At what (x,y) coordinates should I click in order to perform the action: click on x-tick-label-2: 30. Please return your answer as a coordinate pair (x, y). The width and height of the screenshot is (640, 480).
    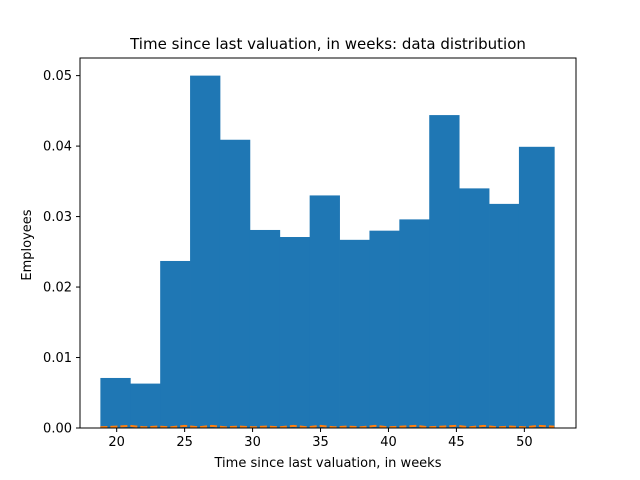
    Looking at the image, I should click on (252, 442).